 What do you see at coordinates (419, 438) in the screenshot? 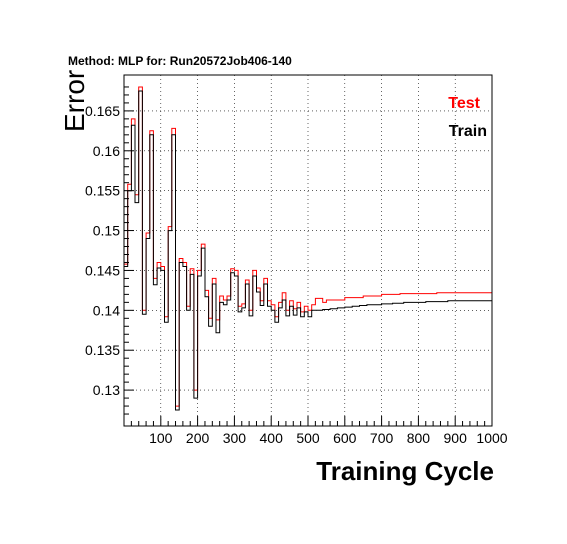
I see `x-tick-label: 800` at bounding box center [419, 438].